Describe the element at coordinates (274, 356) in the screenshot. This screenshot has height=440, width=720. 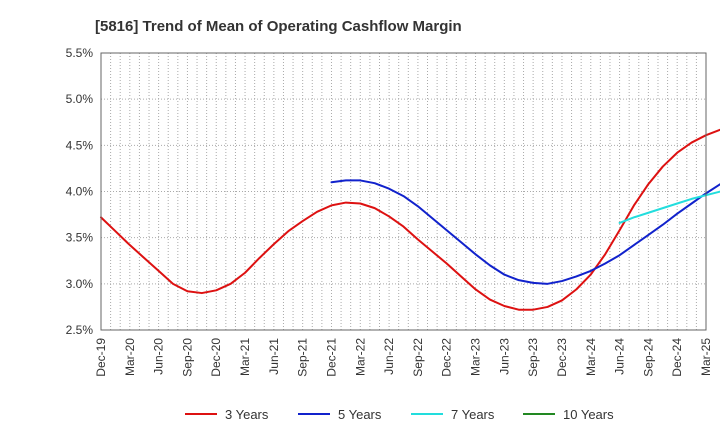
I see `x-tick-label: Jun-21` at that location.